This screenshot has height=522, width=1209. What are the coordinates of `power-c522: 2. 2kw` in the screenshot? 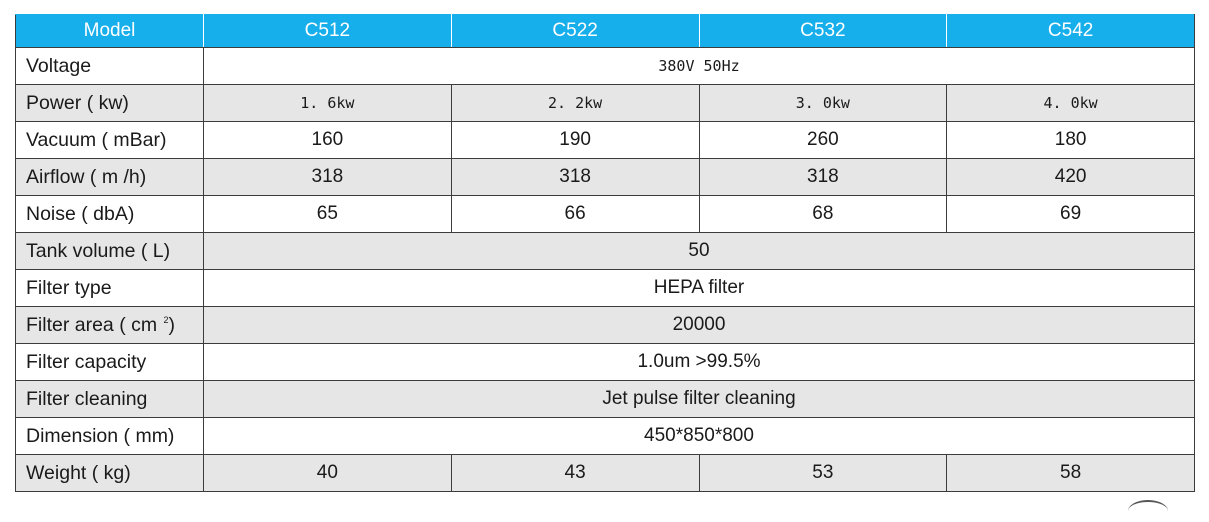 It's located at (575, 103).